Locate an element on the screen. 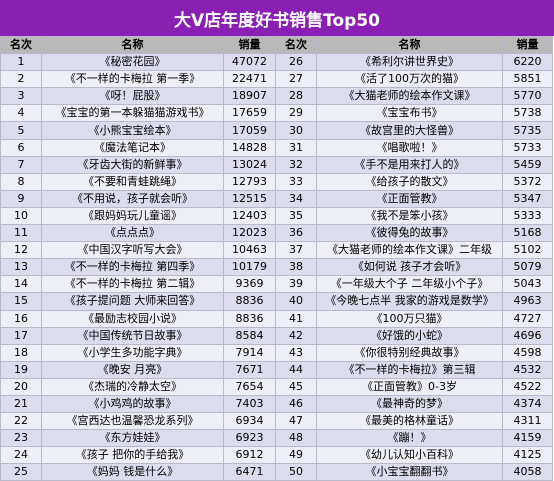 This screenshot has width=554, height=481. book-name-cell: 《宝宝的第一本躲猫猫游戏书》 is located at coordinates (132, 113).